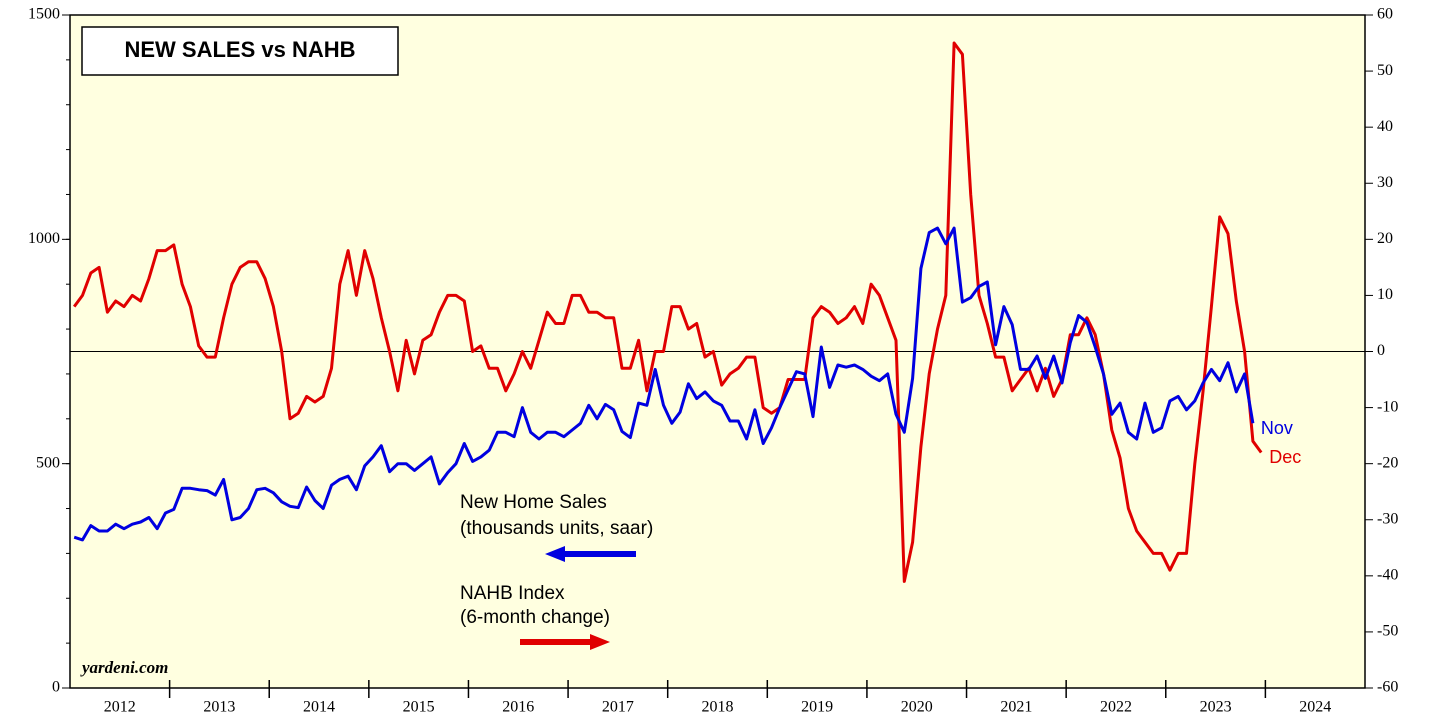 The width and height of the screenshot is (1432, 721). What do you see at coordinates (1387, 687) in the screenshot?
I see `y2-tick-label: -60` at bounding box center [1387, 687].